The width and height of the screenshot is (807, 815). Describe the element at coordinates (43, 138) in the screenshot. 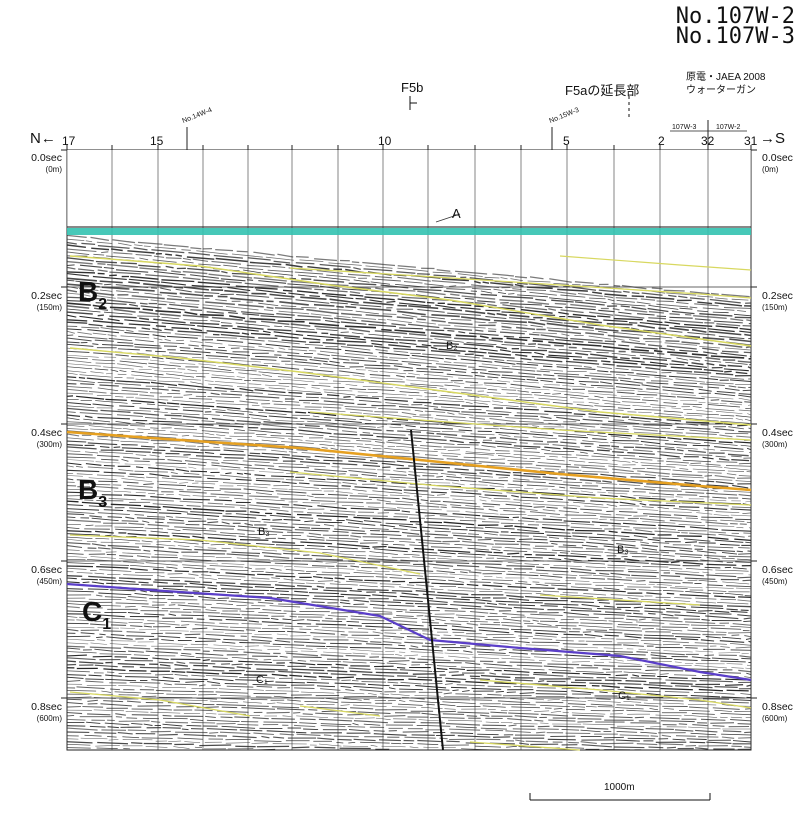

I see `north-arrow: N←` at that location.